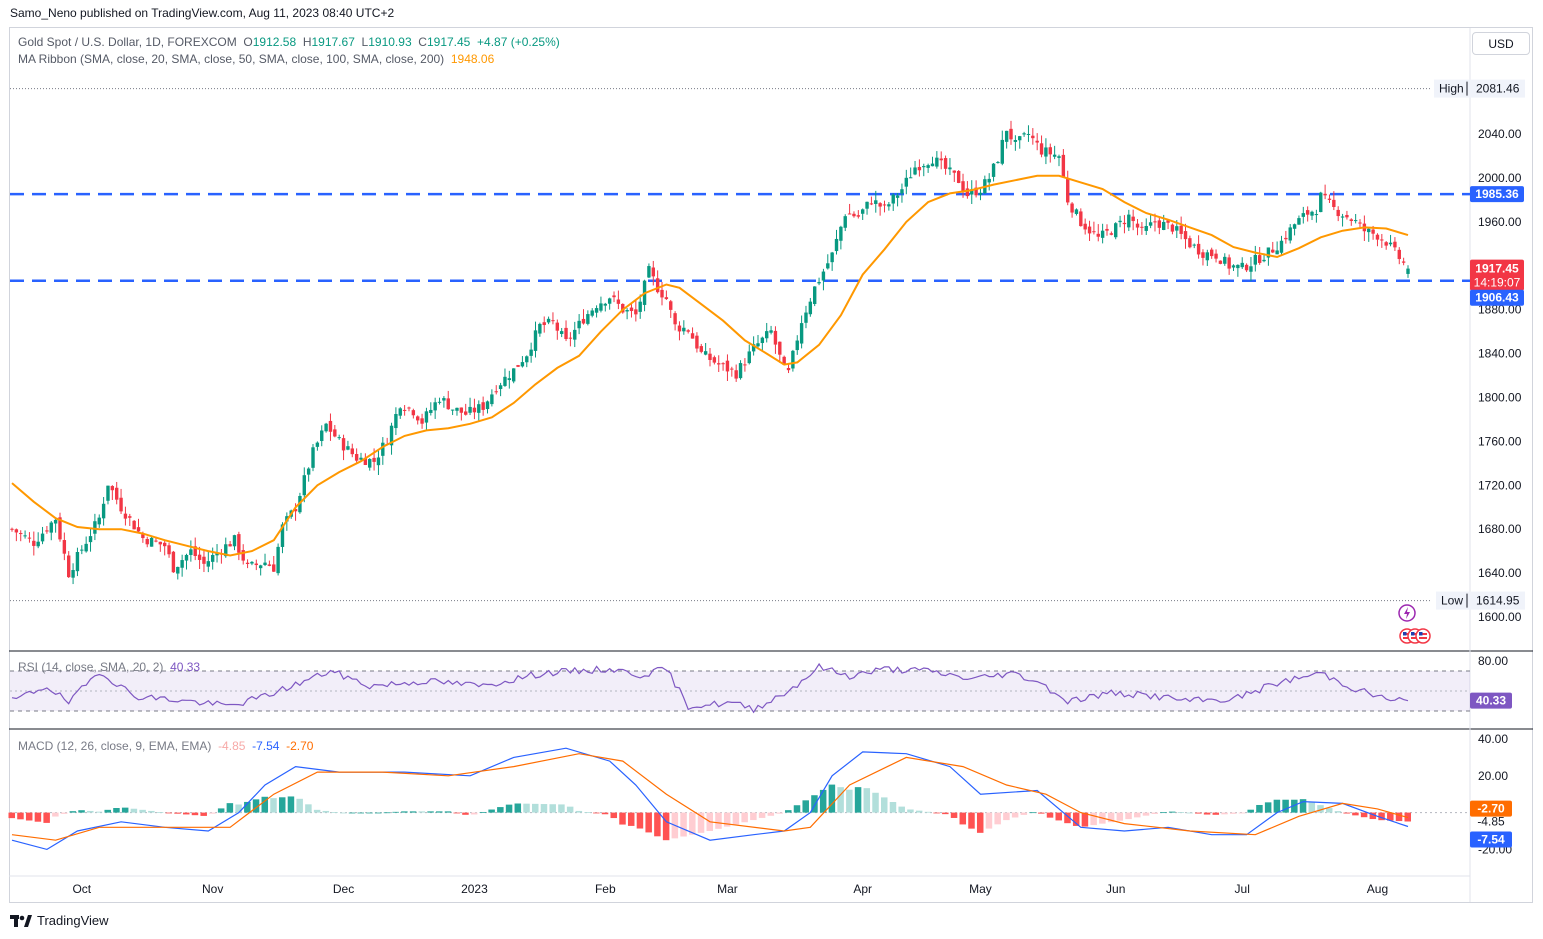 This screenshot has width=1543, height=939. Describe the element at coordinates (739, 799) in the screenshot. I see `macd-pane` at that location.